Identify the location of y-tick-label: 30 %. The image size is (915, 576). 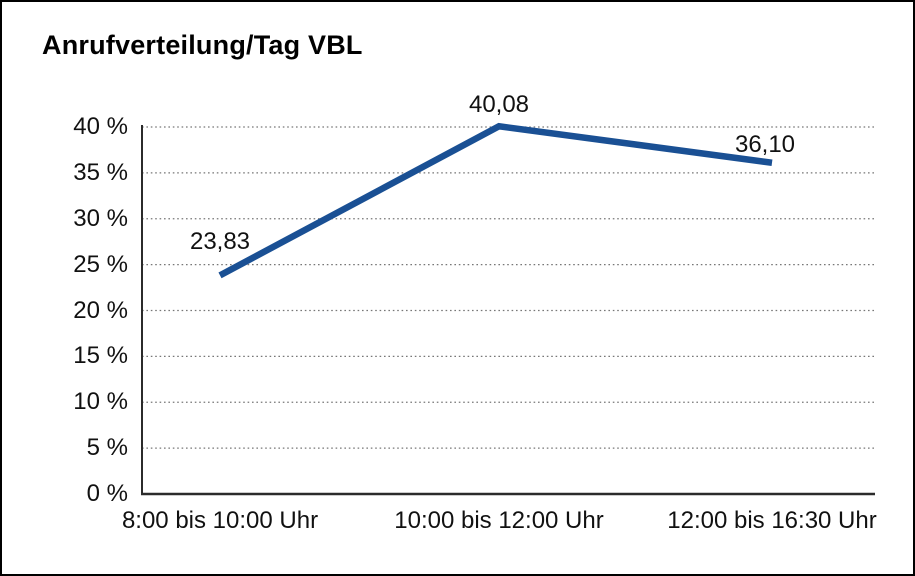
(100, 218).